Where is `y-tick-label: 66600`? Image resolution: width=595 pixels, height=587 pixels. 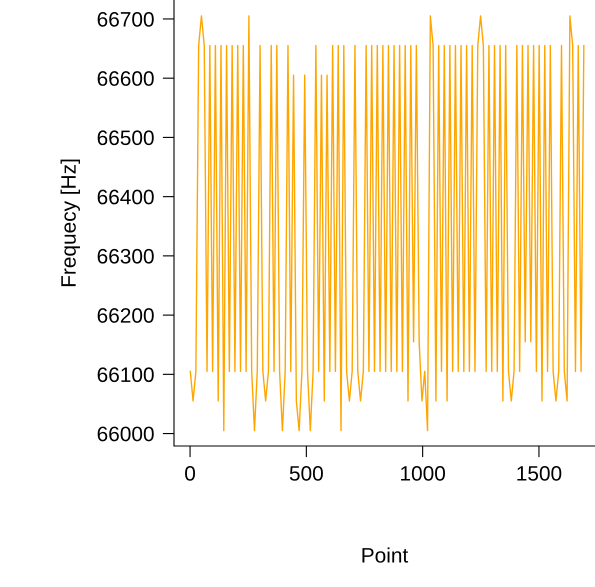
y-tick-label: 66600 is located at coordinates (126, 78).